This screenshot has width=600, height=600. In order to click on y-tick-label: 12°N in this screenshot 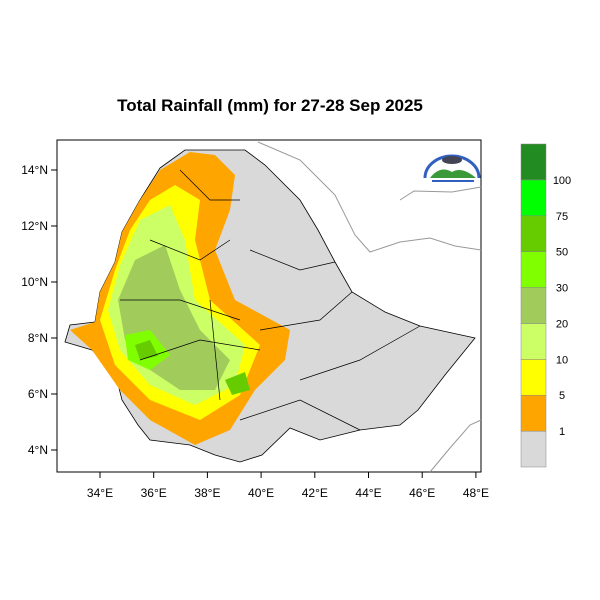, I will do `click(34, 226)`.